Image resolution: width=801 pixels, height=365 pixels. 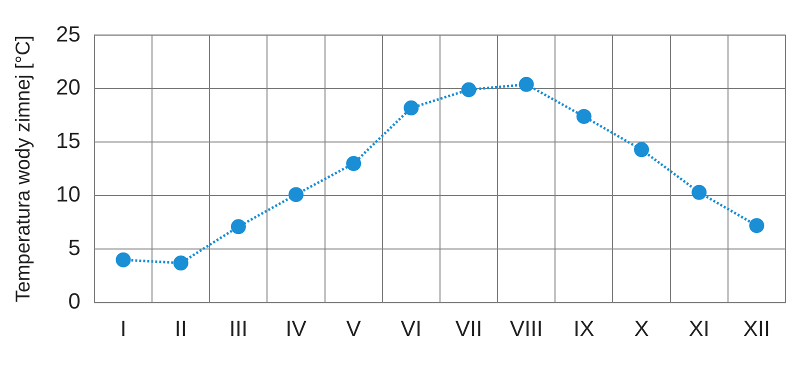 I want to click on x-tick-label: VII, so click(x=468, y=328).